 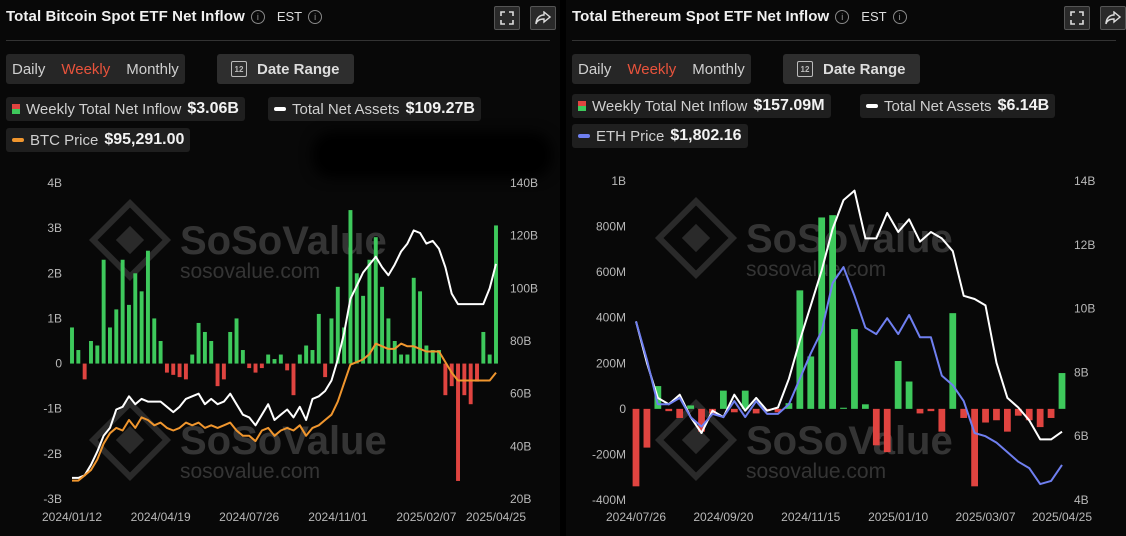 What do you see at coordinates (1084, 245) in the screenshot?
I see `y-right-tick-label: 12B` at bounding box center [1084, 245].